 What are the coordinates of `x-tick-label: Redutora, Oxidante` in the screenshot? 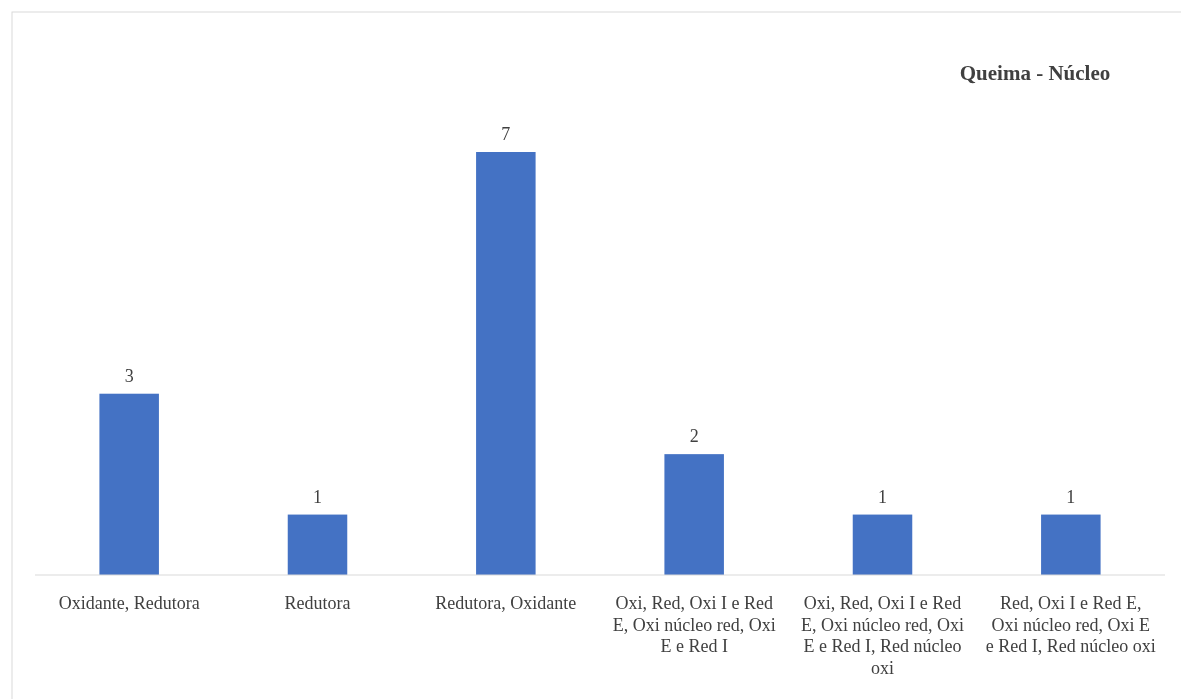 It's located at (506, 603).